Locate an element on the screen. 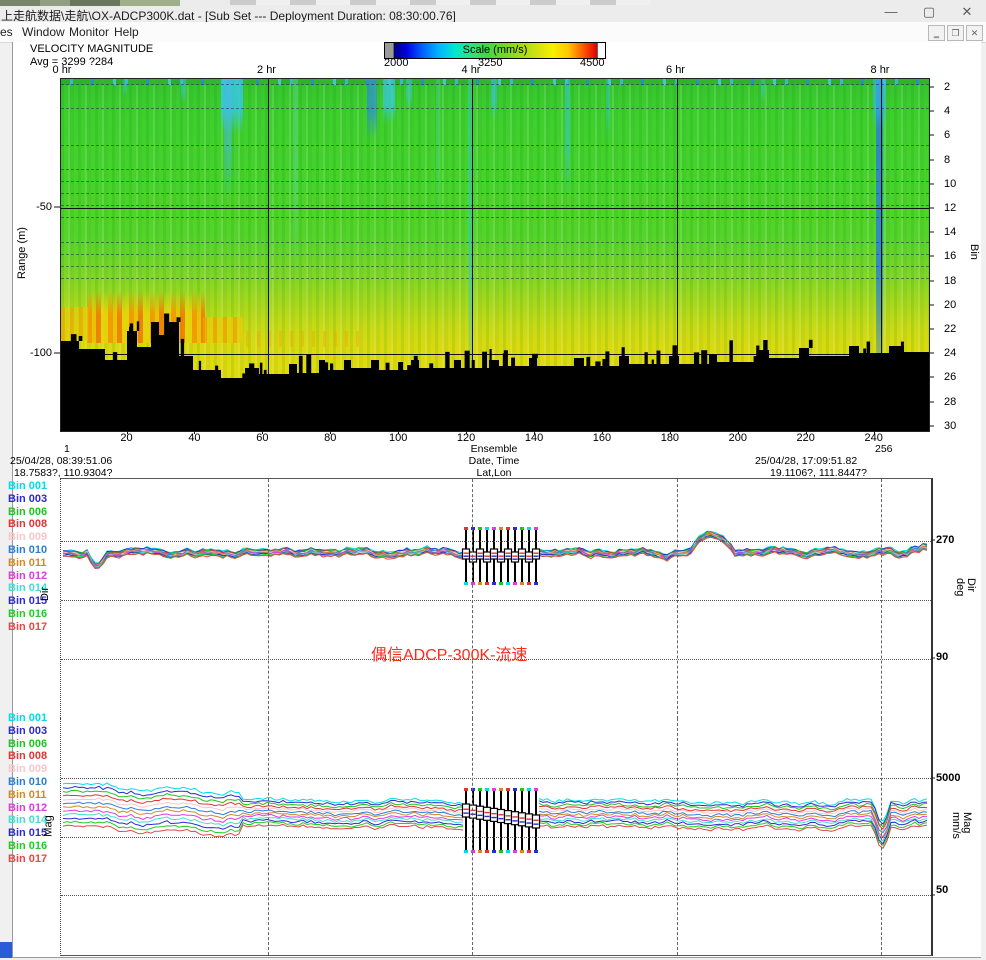  mag-legend-entry: Bin 014 is located at coordinates (28, 820).